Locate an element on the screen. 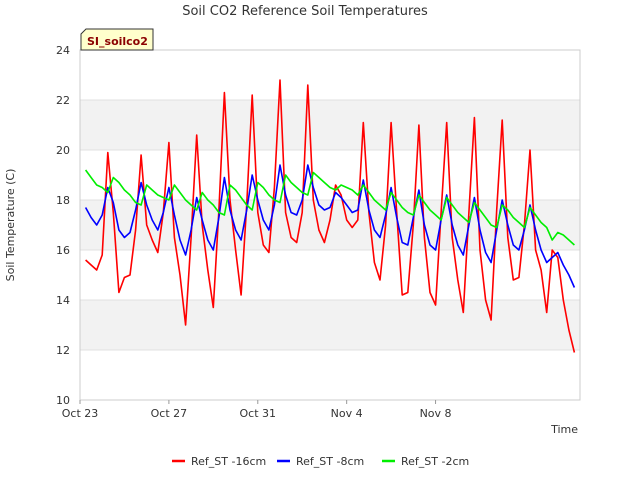 The image size is (640, 480). station-label-box: SI_soilco2 is located at coordinates (117, 39).